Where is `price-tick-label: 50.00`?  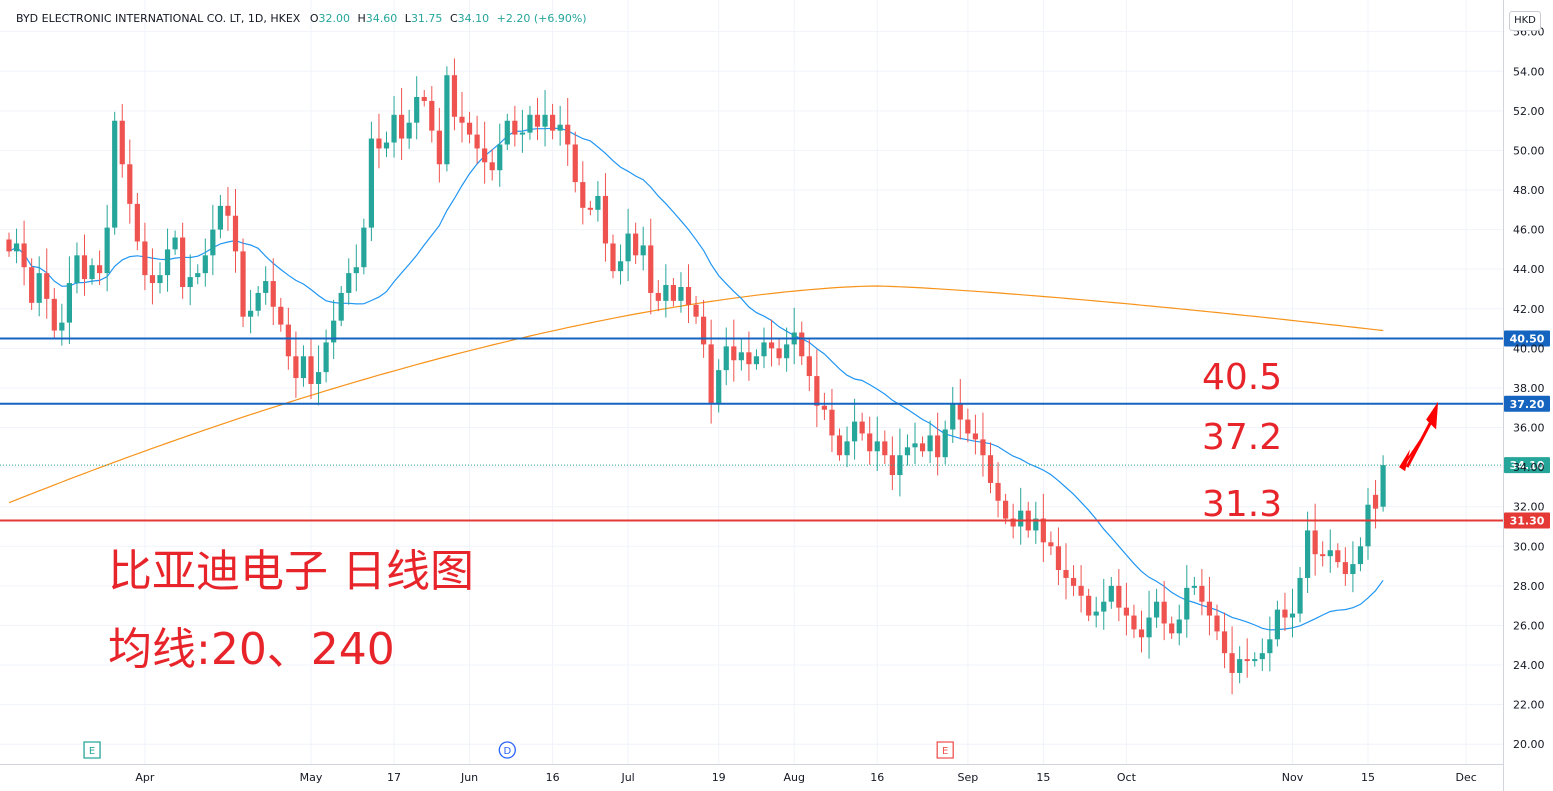 price-tick-label: 50.00 is located at coordinates (1529, 150).